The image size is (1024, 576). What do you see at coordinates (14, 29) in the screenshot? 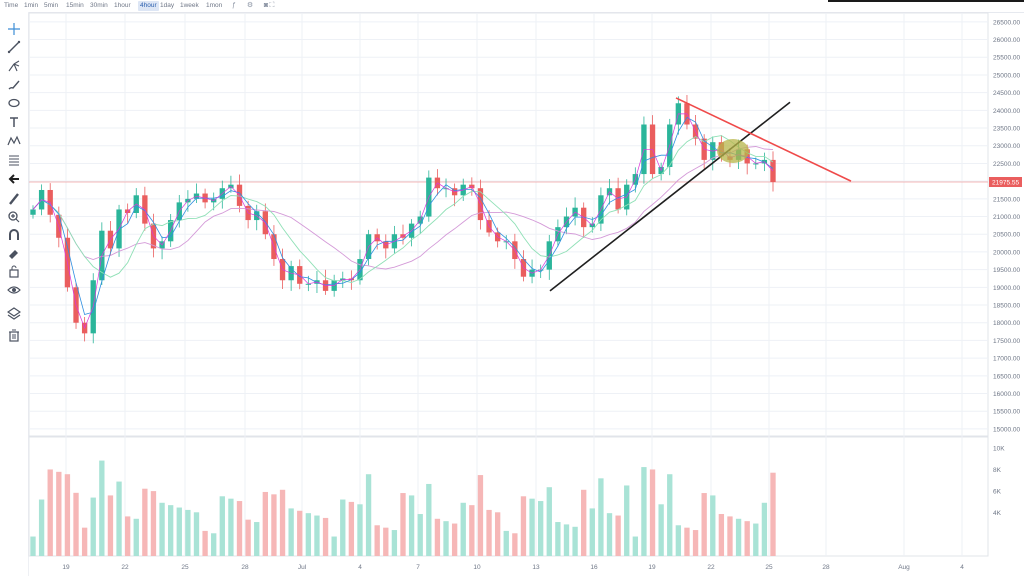
I see `crosshair-icon` at bounding box center [14, 29].